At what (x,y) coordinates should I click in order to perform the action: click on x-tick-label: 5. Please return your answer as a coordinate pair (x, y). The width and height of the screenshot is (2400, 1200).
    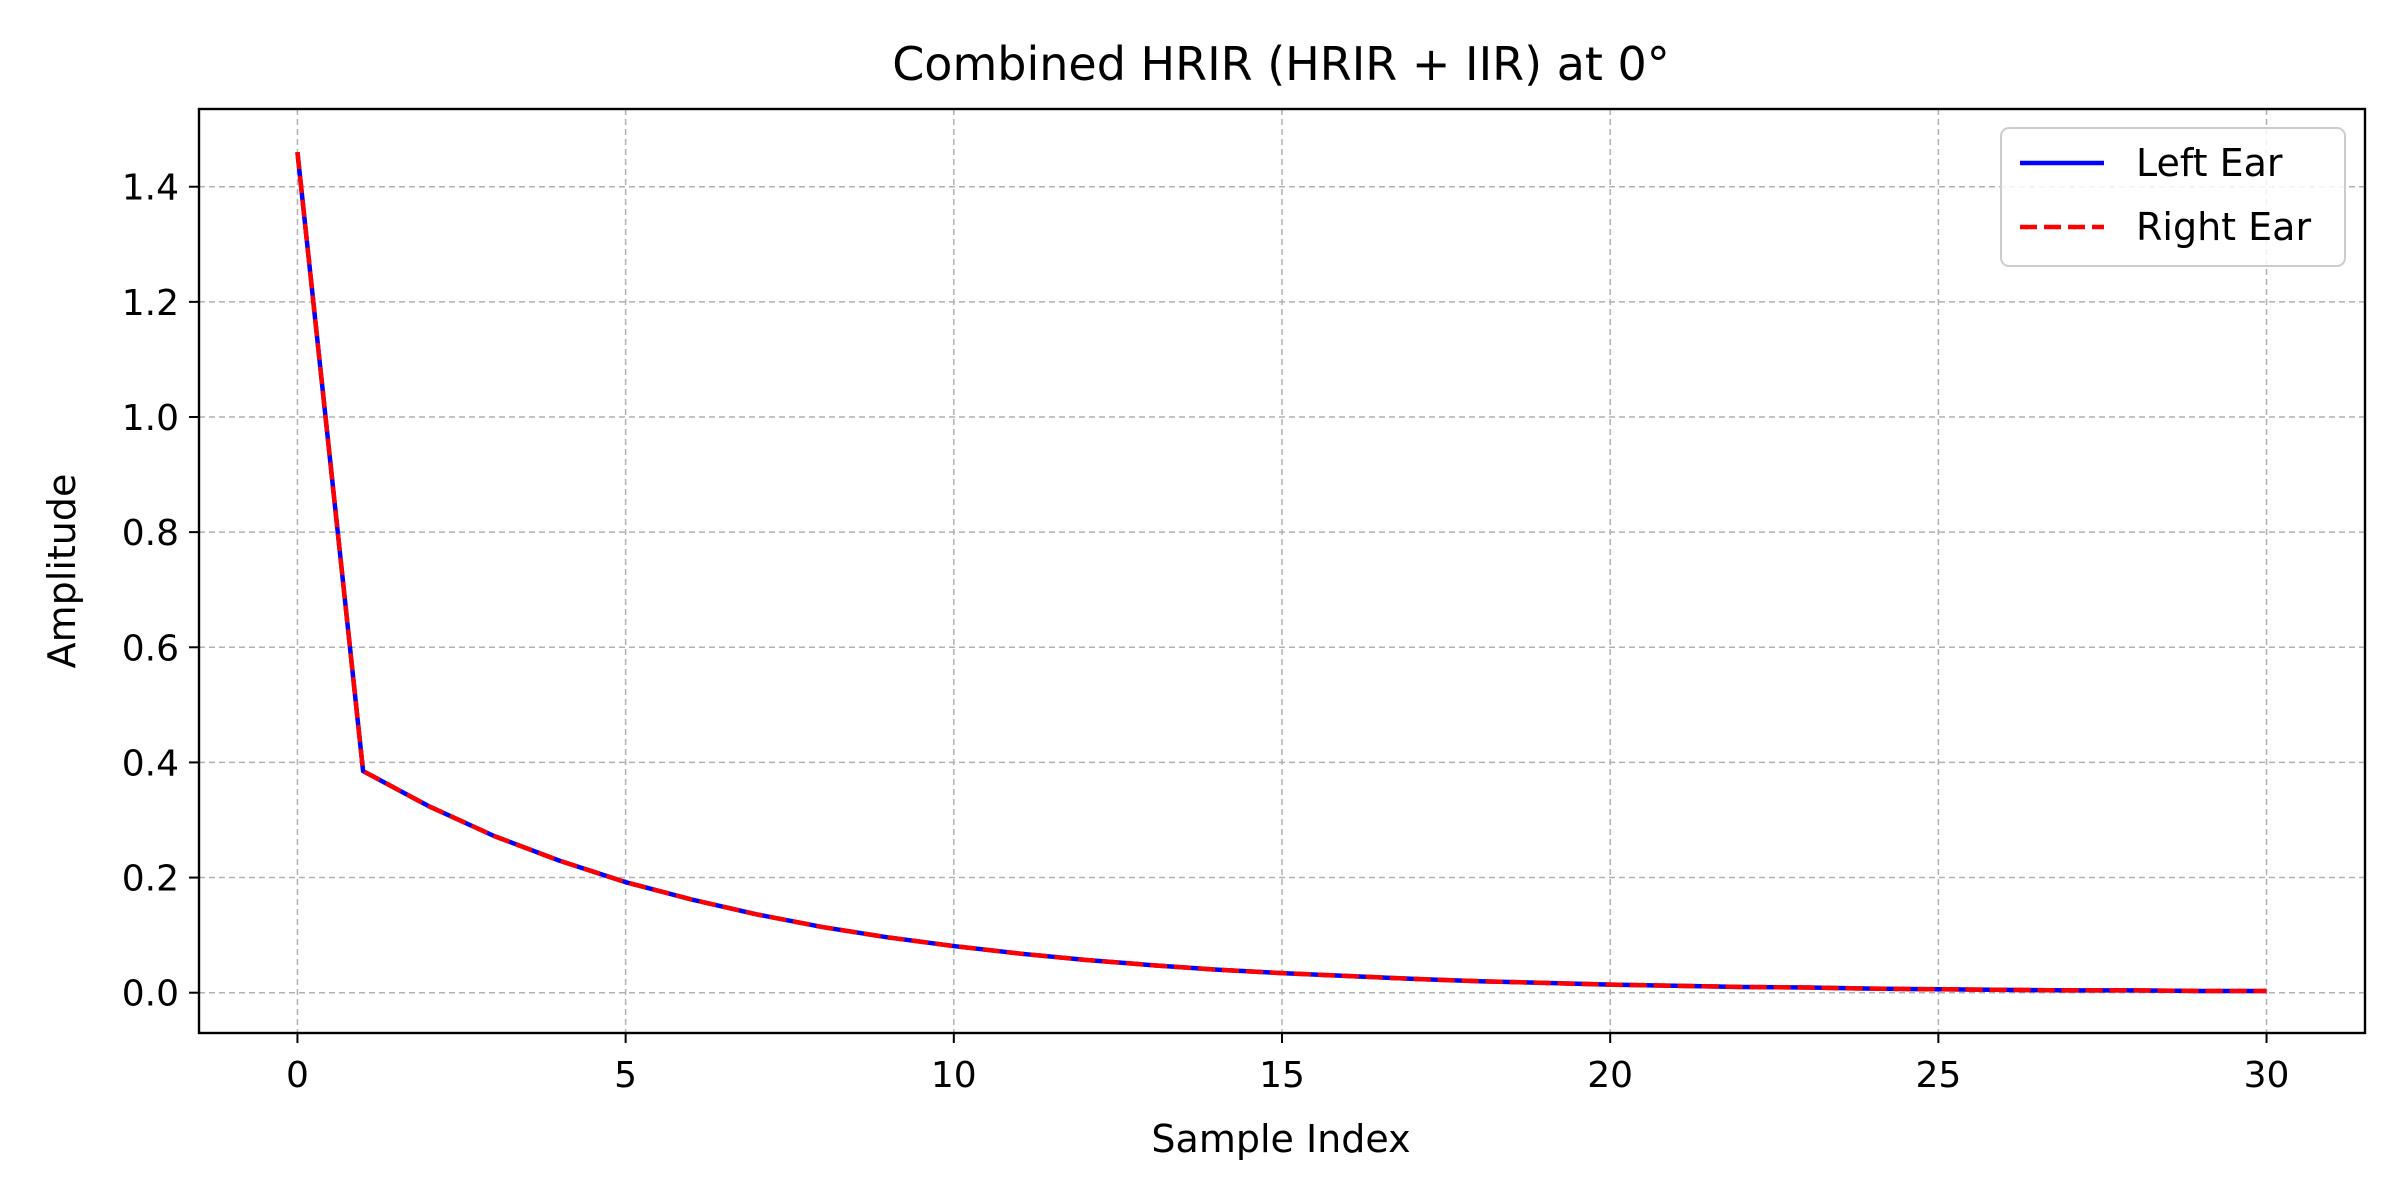
    Looking at the image, I should click on (625, 1075).